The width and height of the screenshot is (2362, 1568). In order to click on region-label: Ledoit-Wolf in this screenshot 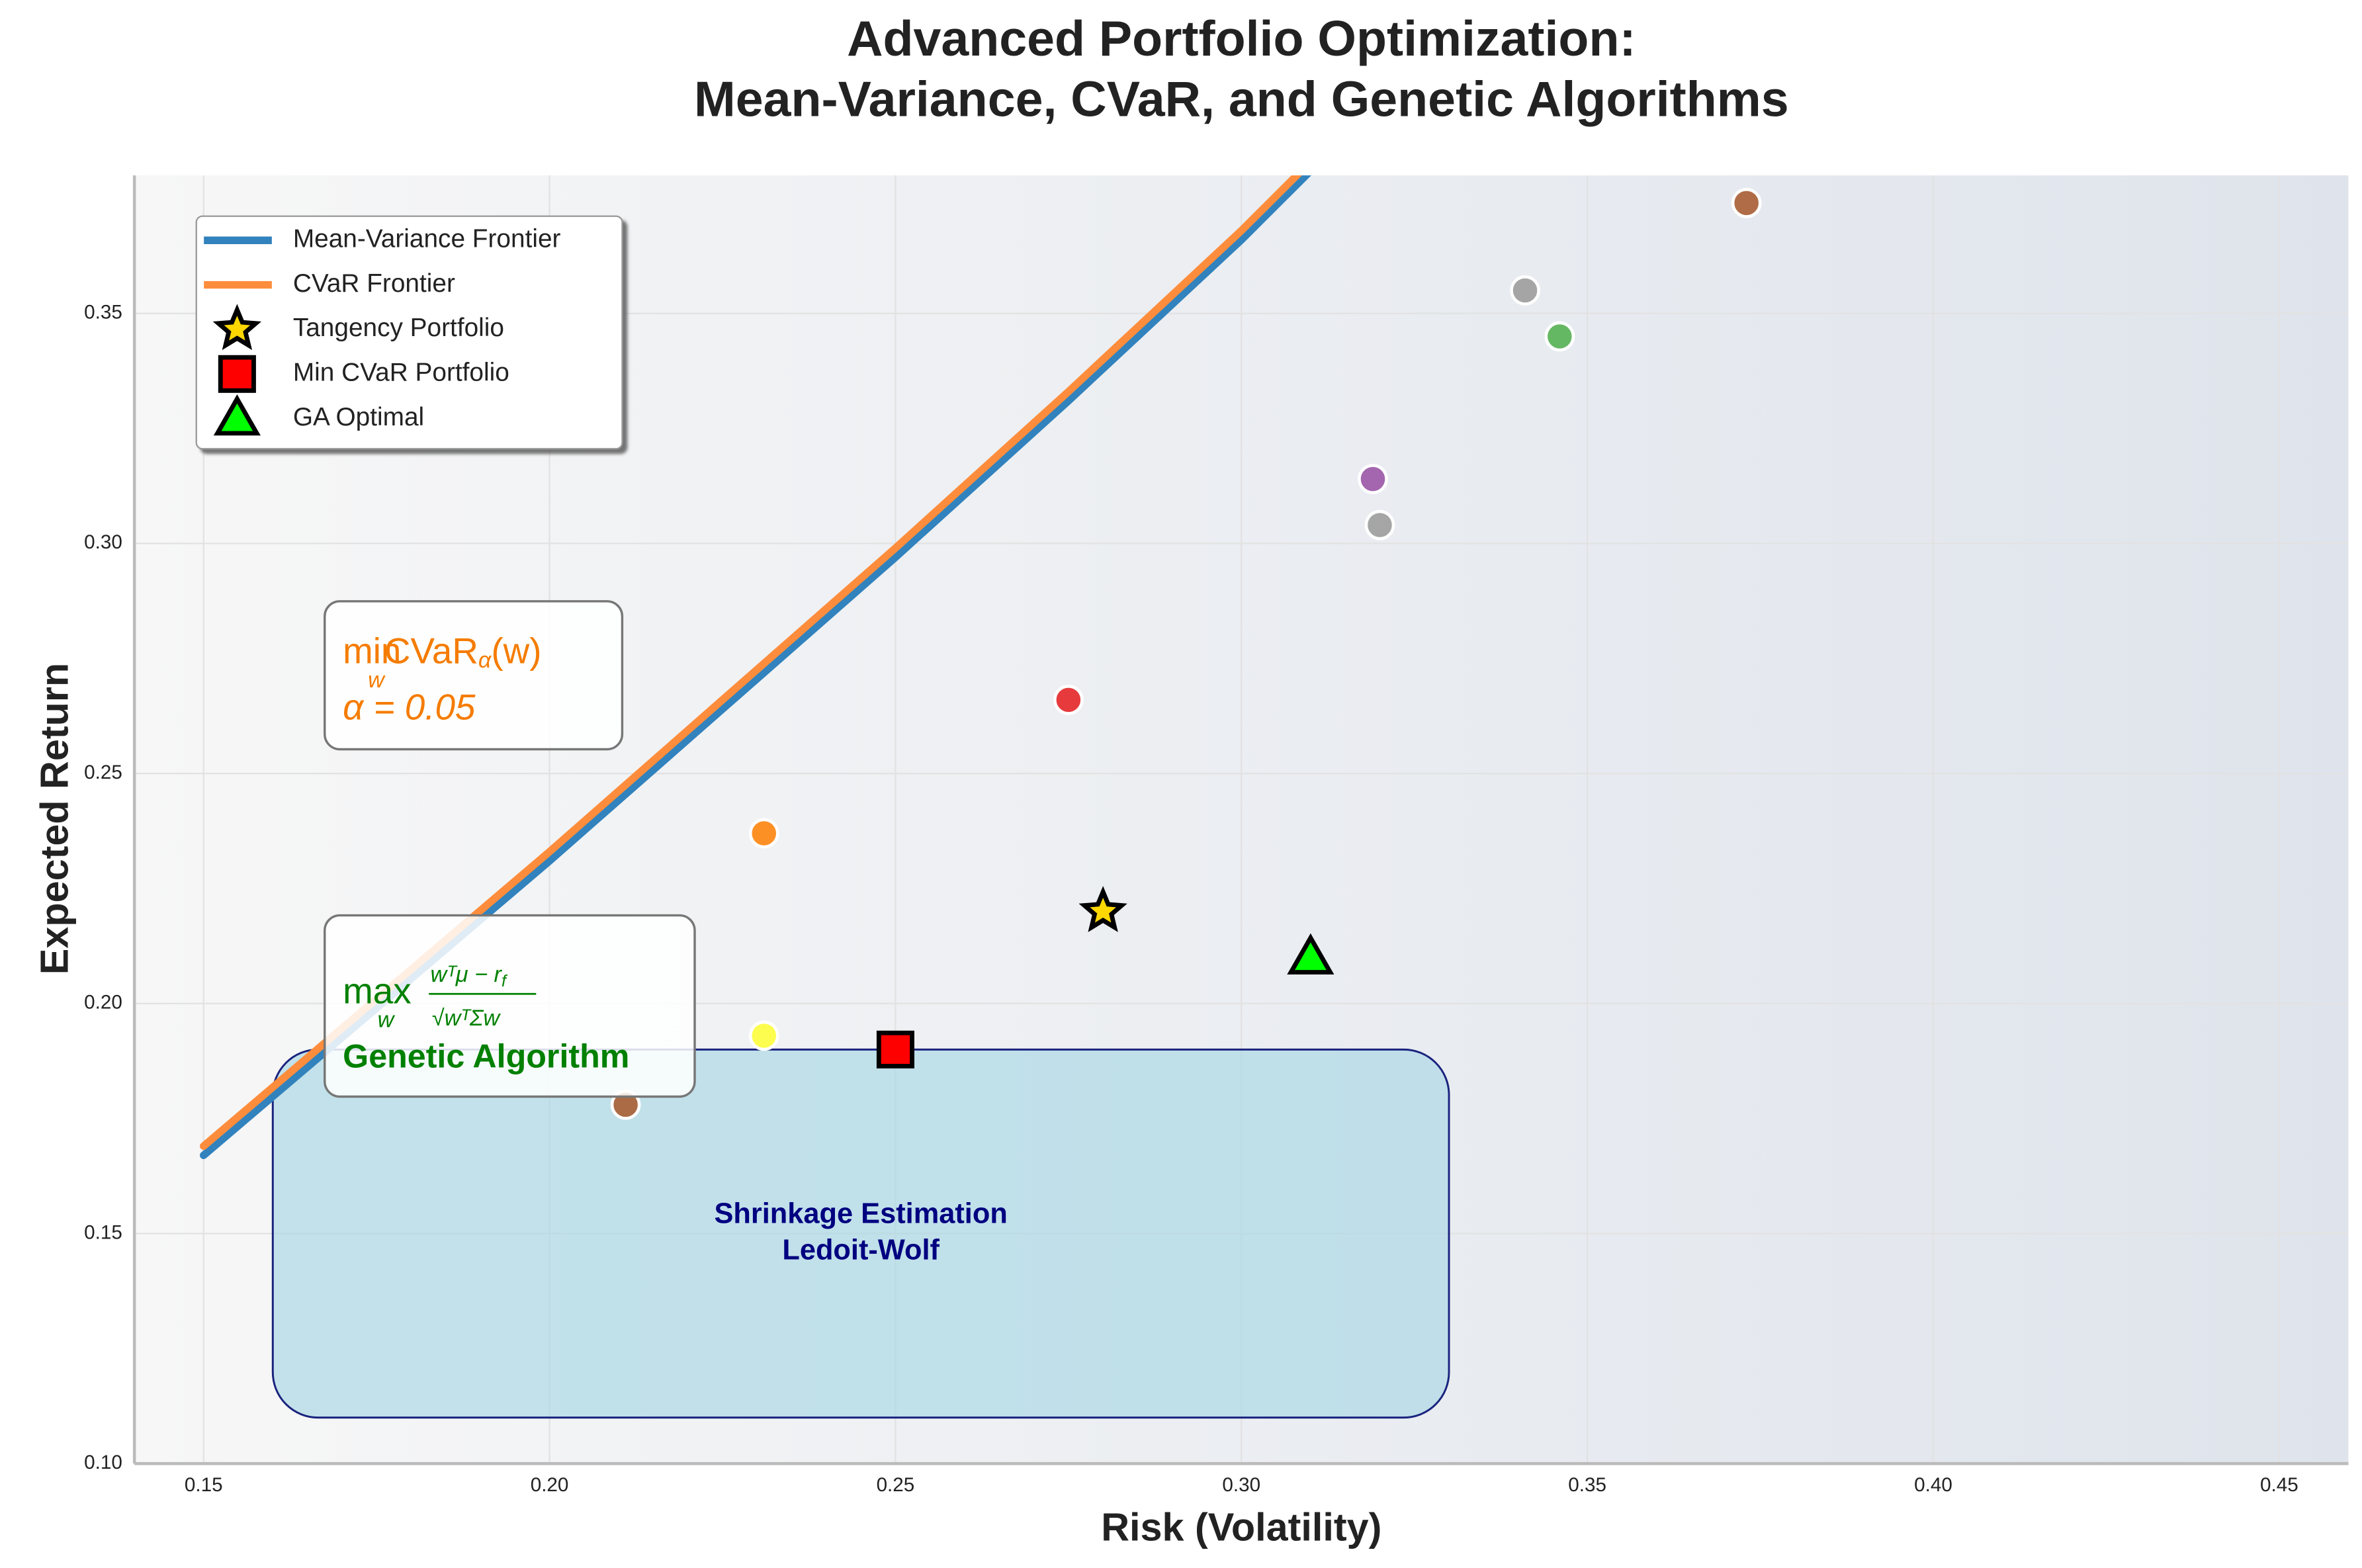, I will do `click(861, 1250)`.